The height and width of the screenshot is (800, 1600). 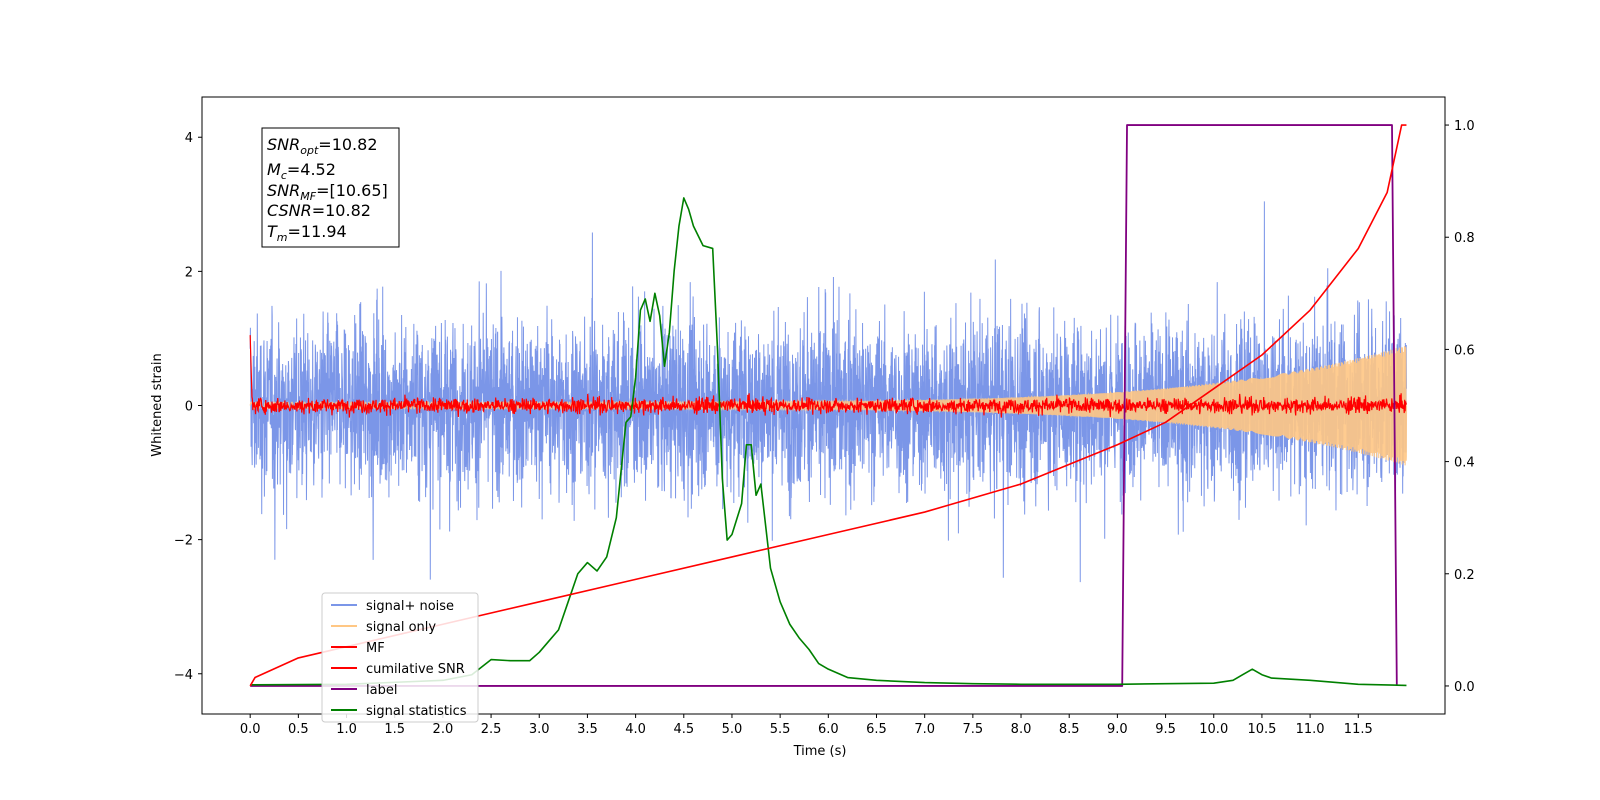 I want to click on x-tick-label: 9.0, so click(x=1117, y=729).